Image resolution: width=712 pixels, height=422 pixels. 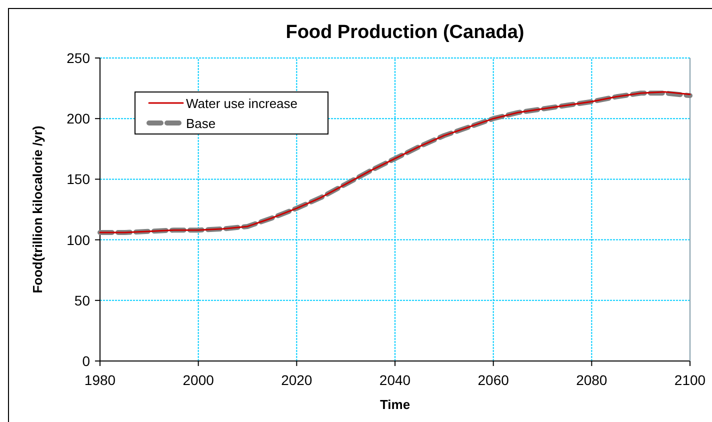 I want to click on x-tick-label: 2040, so click(x=395, y=380).